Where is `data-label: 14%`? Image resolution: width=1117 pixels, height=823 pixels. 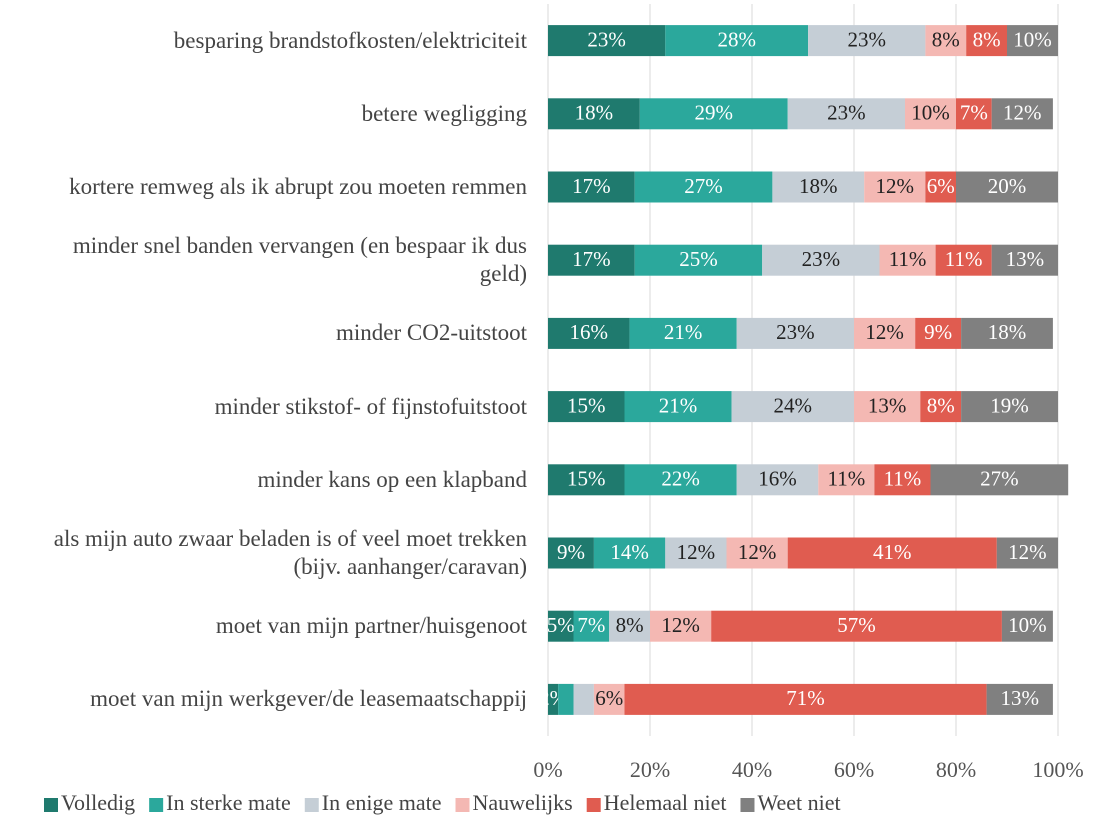 data-label: 14% is located at coordinates (629, 552).